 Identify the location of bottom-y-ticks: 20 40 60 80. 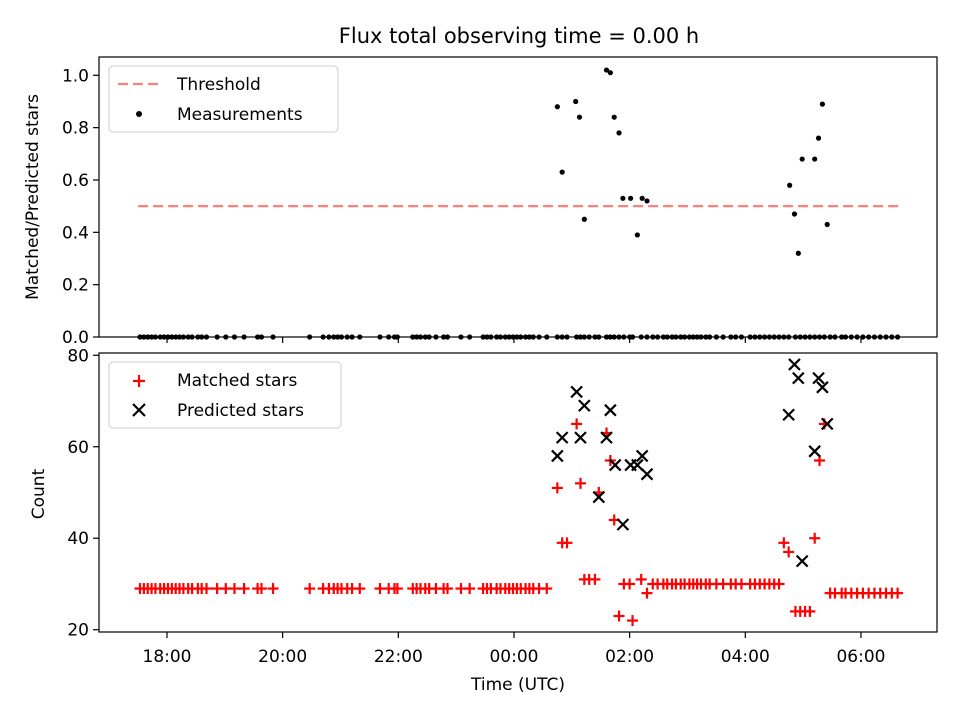
(83, 493).